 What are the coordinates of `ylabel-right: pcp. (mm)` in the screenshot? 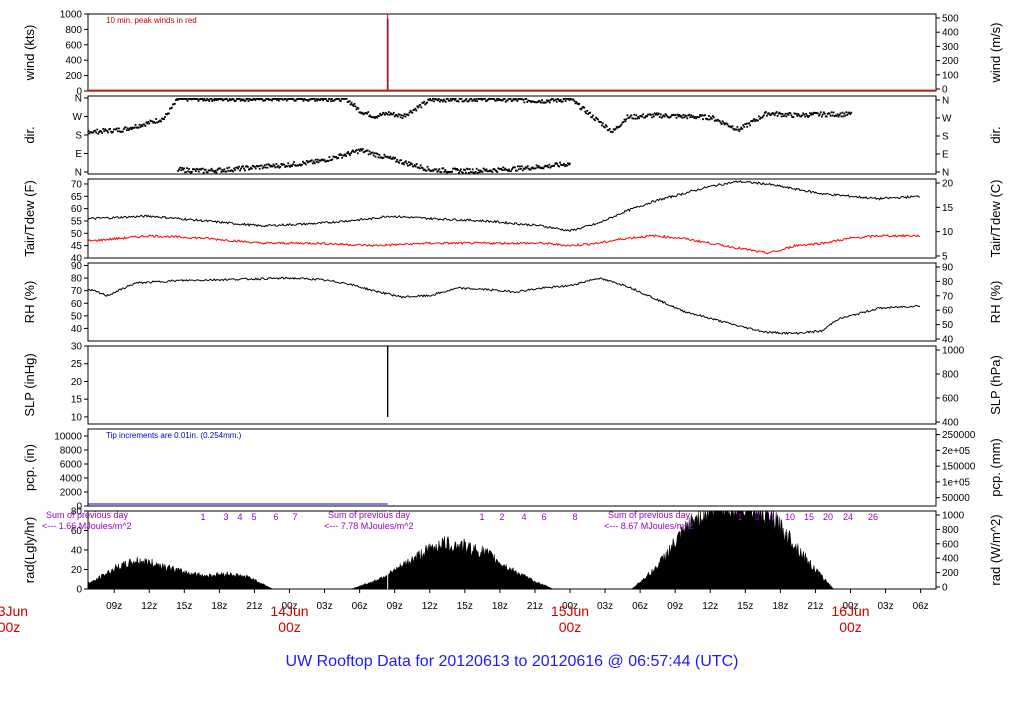 It's located at (995, 467).